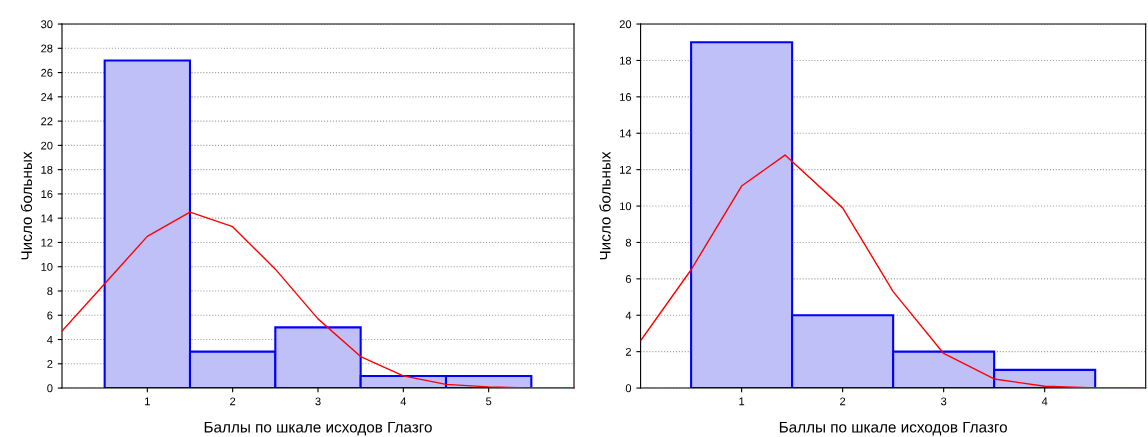 The image size is (1148, 437). What do you see at coordinates (47, 97) in the screenshot?
I see `y-tick-label: 24` at bounding box center [47, 97].